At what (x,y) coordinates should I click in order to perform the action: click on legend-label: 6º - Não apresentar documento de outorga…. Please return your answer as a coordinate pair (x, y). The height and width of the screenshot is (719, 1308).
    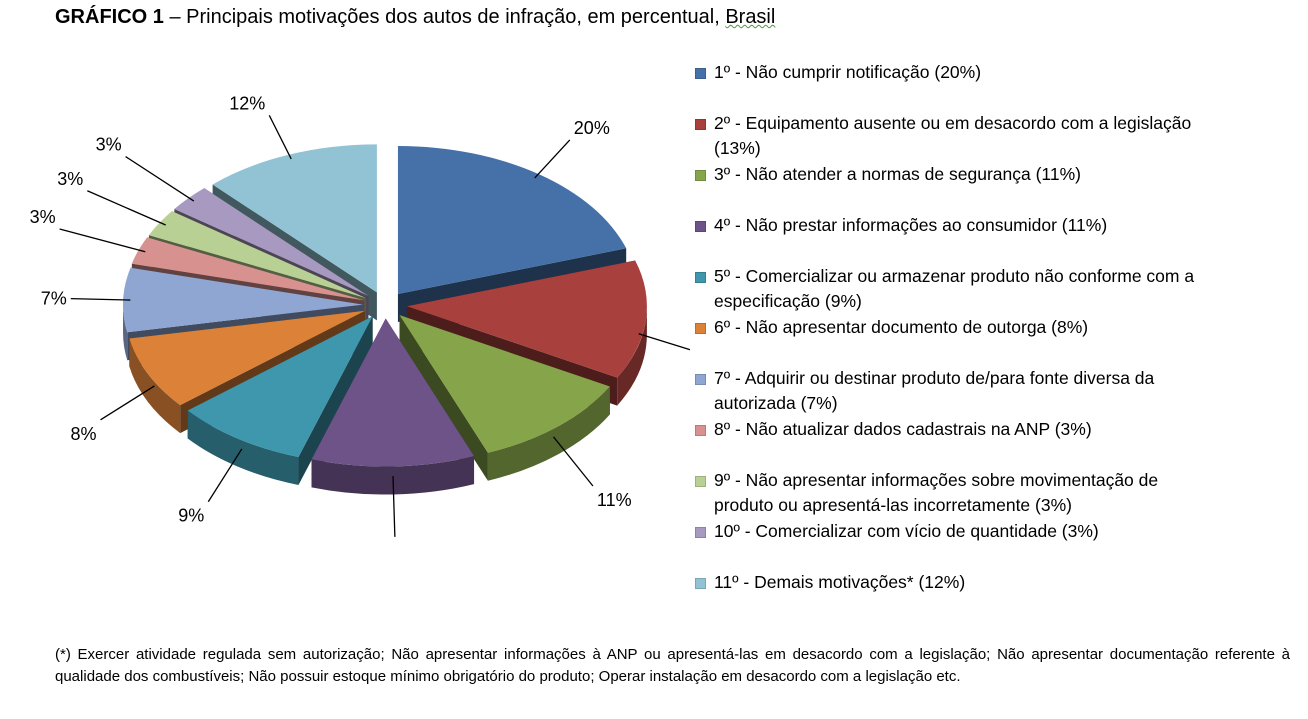
    Looking at the image, I should click on (901, 327).